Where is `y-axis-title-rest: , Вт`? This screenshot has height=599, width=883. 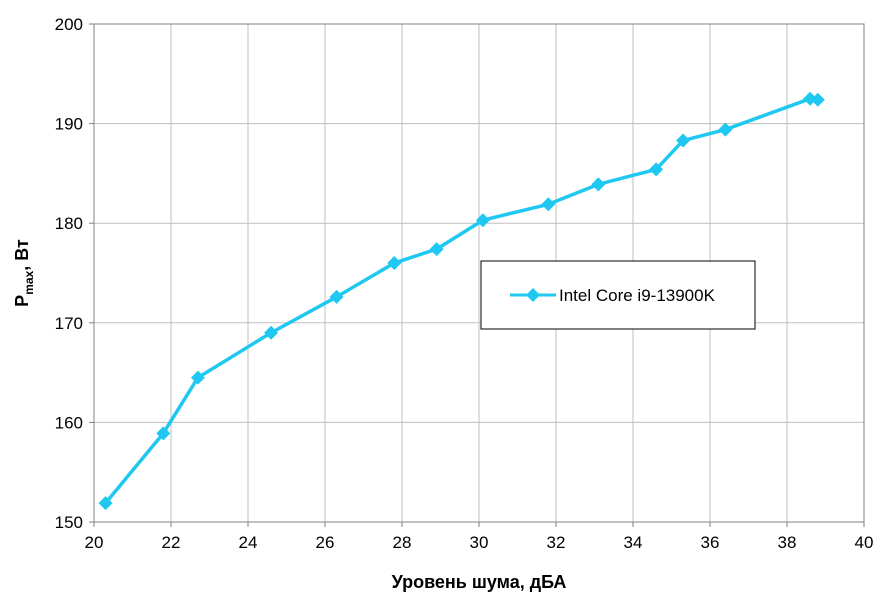 y-axis-title-rest: , Вт is located at coordinates (22, 255).